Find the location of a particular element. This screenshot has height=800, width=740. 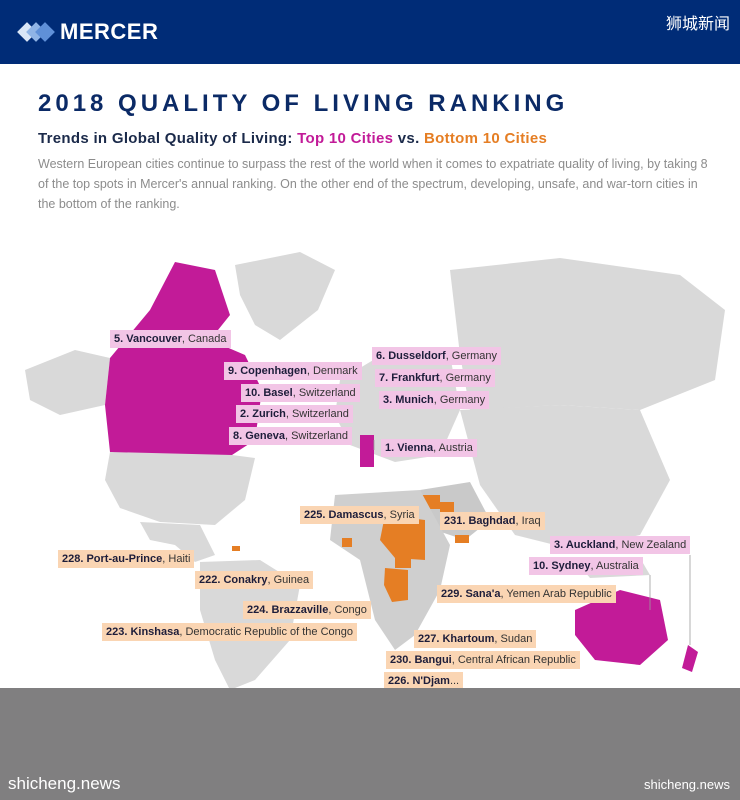

label-geneva: 8. Geneva, Switzerland is located at coordinates (290, 436).